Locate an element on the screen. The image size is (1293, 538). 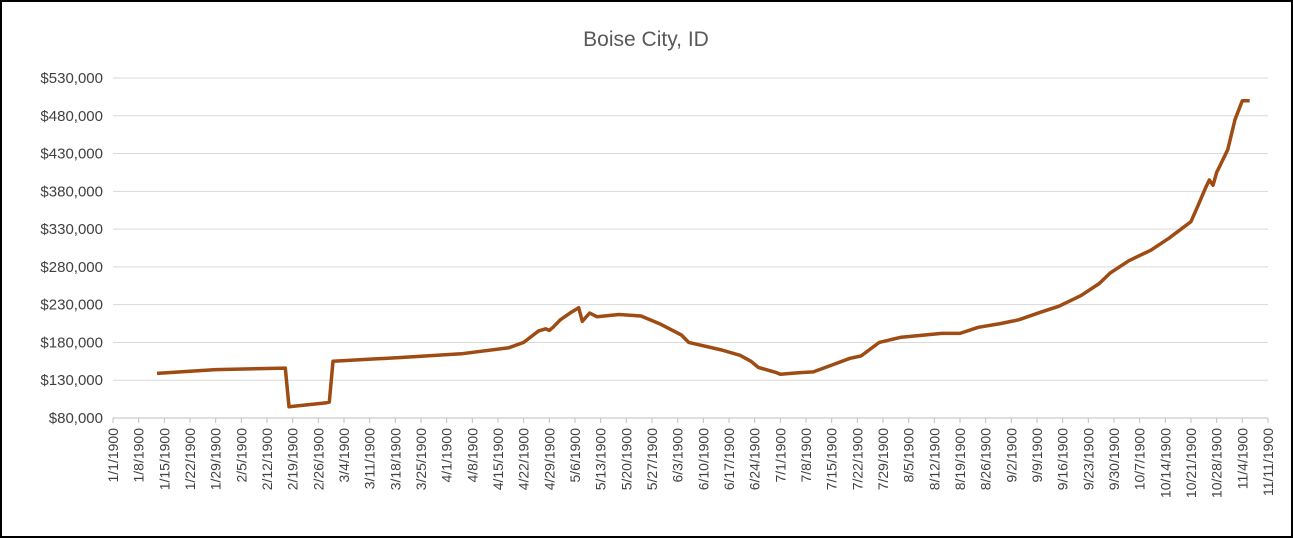
y-tick-label: $280,000 is located at coordinates (71, 267).